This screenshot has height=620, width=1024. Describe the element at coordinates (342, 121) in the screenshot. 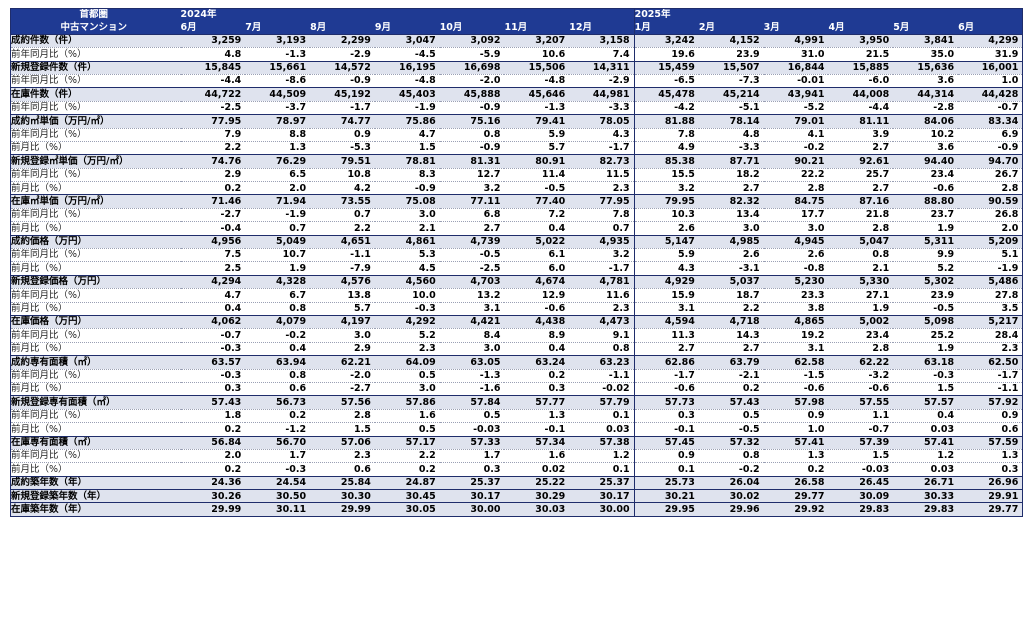

I see `value-cell: 74.77` at that location.